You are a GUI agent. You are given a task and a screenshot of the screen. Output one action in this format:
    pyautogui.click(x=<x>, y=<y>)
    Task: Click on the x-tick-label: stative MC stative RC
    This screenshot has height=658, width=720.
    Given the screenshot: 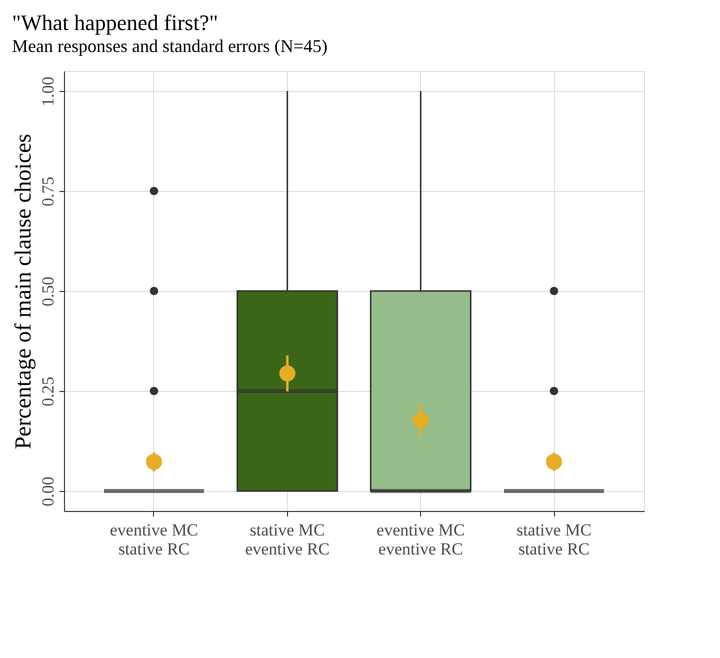 What is the action you would take?
    pyautogui.click(x=554, y=539)
    